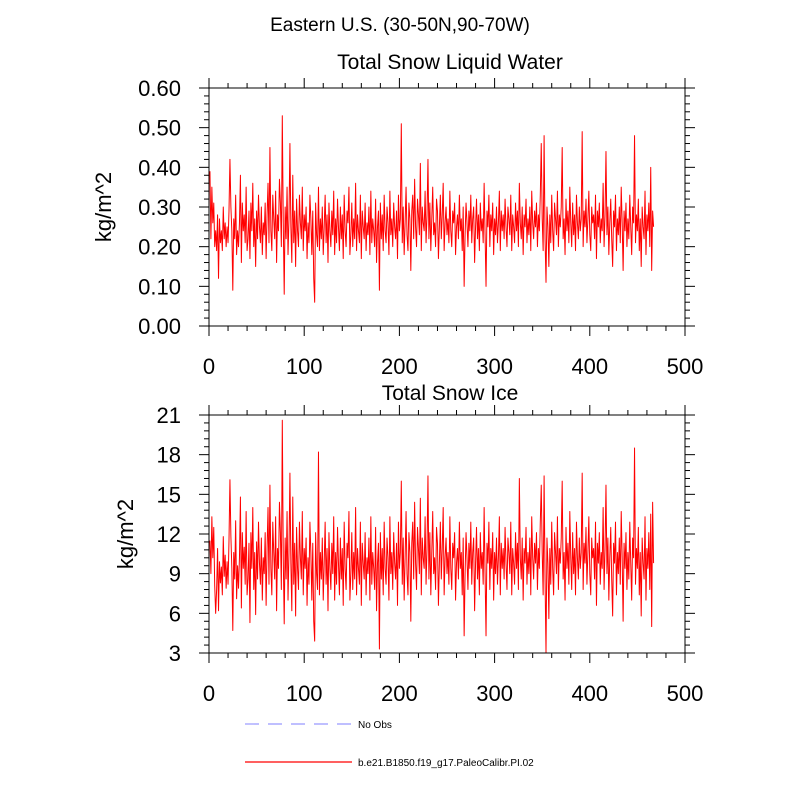  I want to click on y-tick-label: 0.20, so click(159, 247).